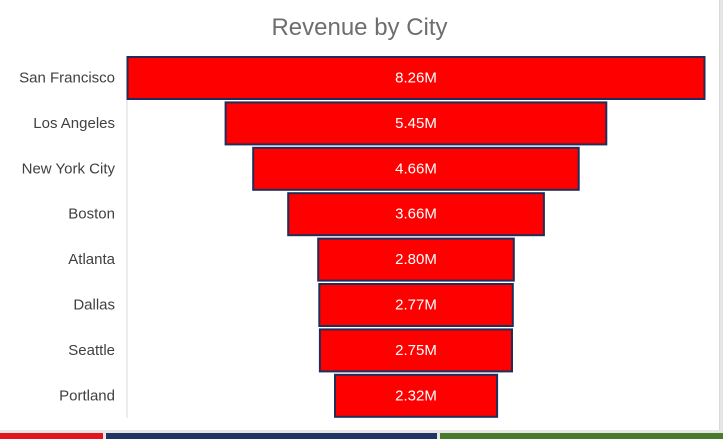 The height and width of the screenshot is (439, 723). I want to click on category-label-new-york-city: New York City, so click(69, 168).